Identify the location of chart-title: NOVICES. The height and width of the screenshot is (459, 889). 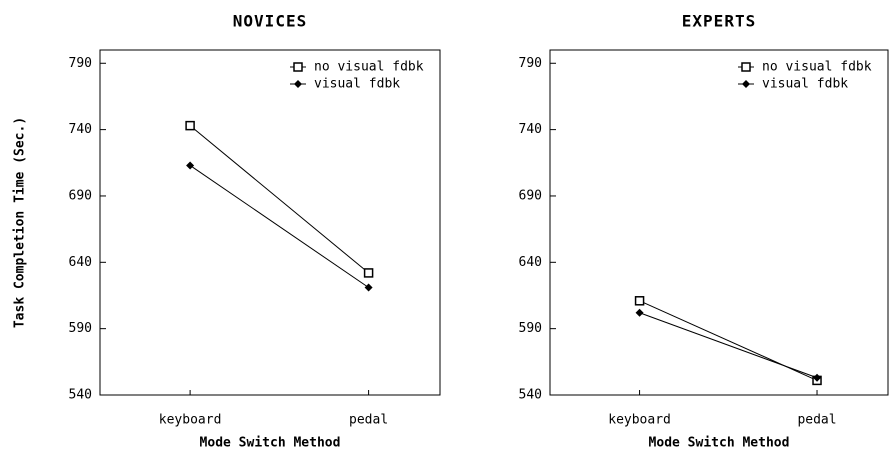
(270, 21).